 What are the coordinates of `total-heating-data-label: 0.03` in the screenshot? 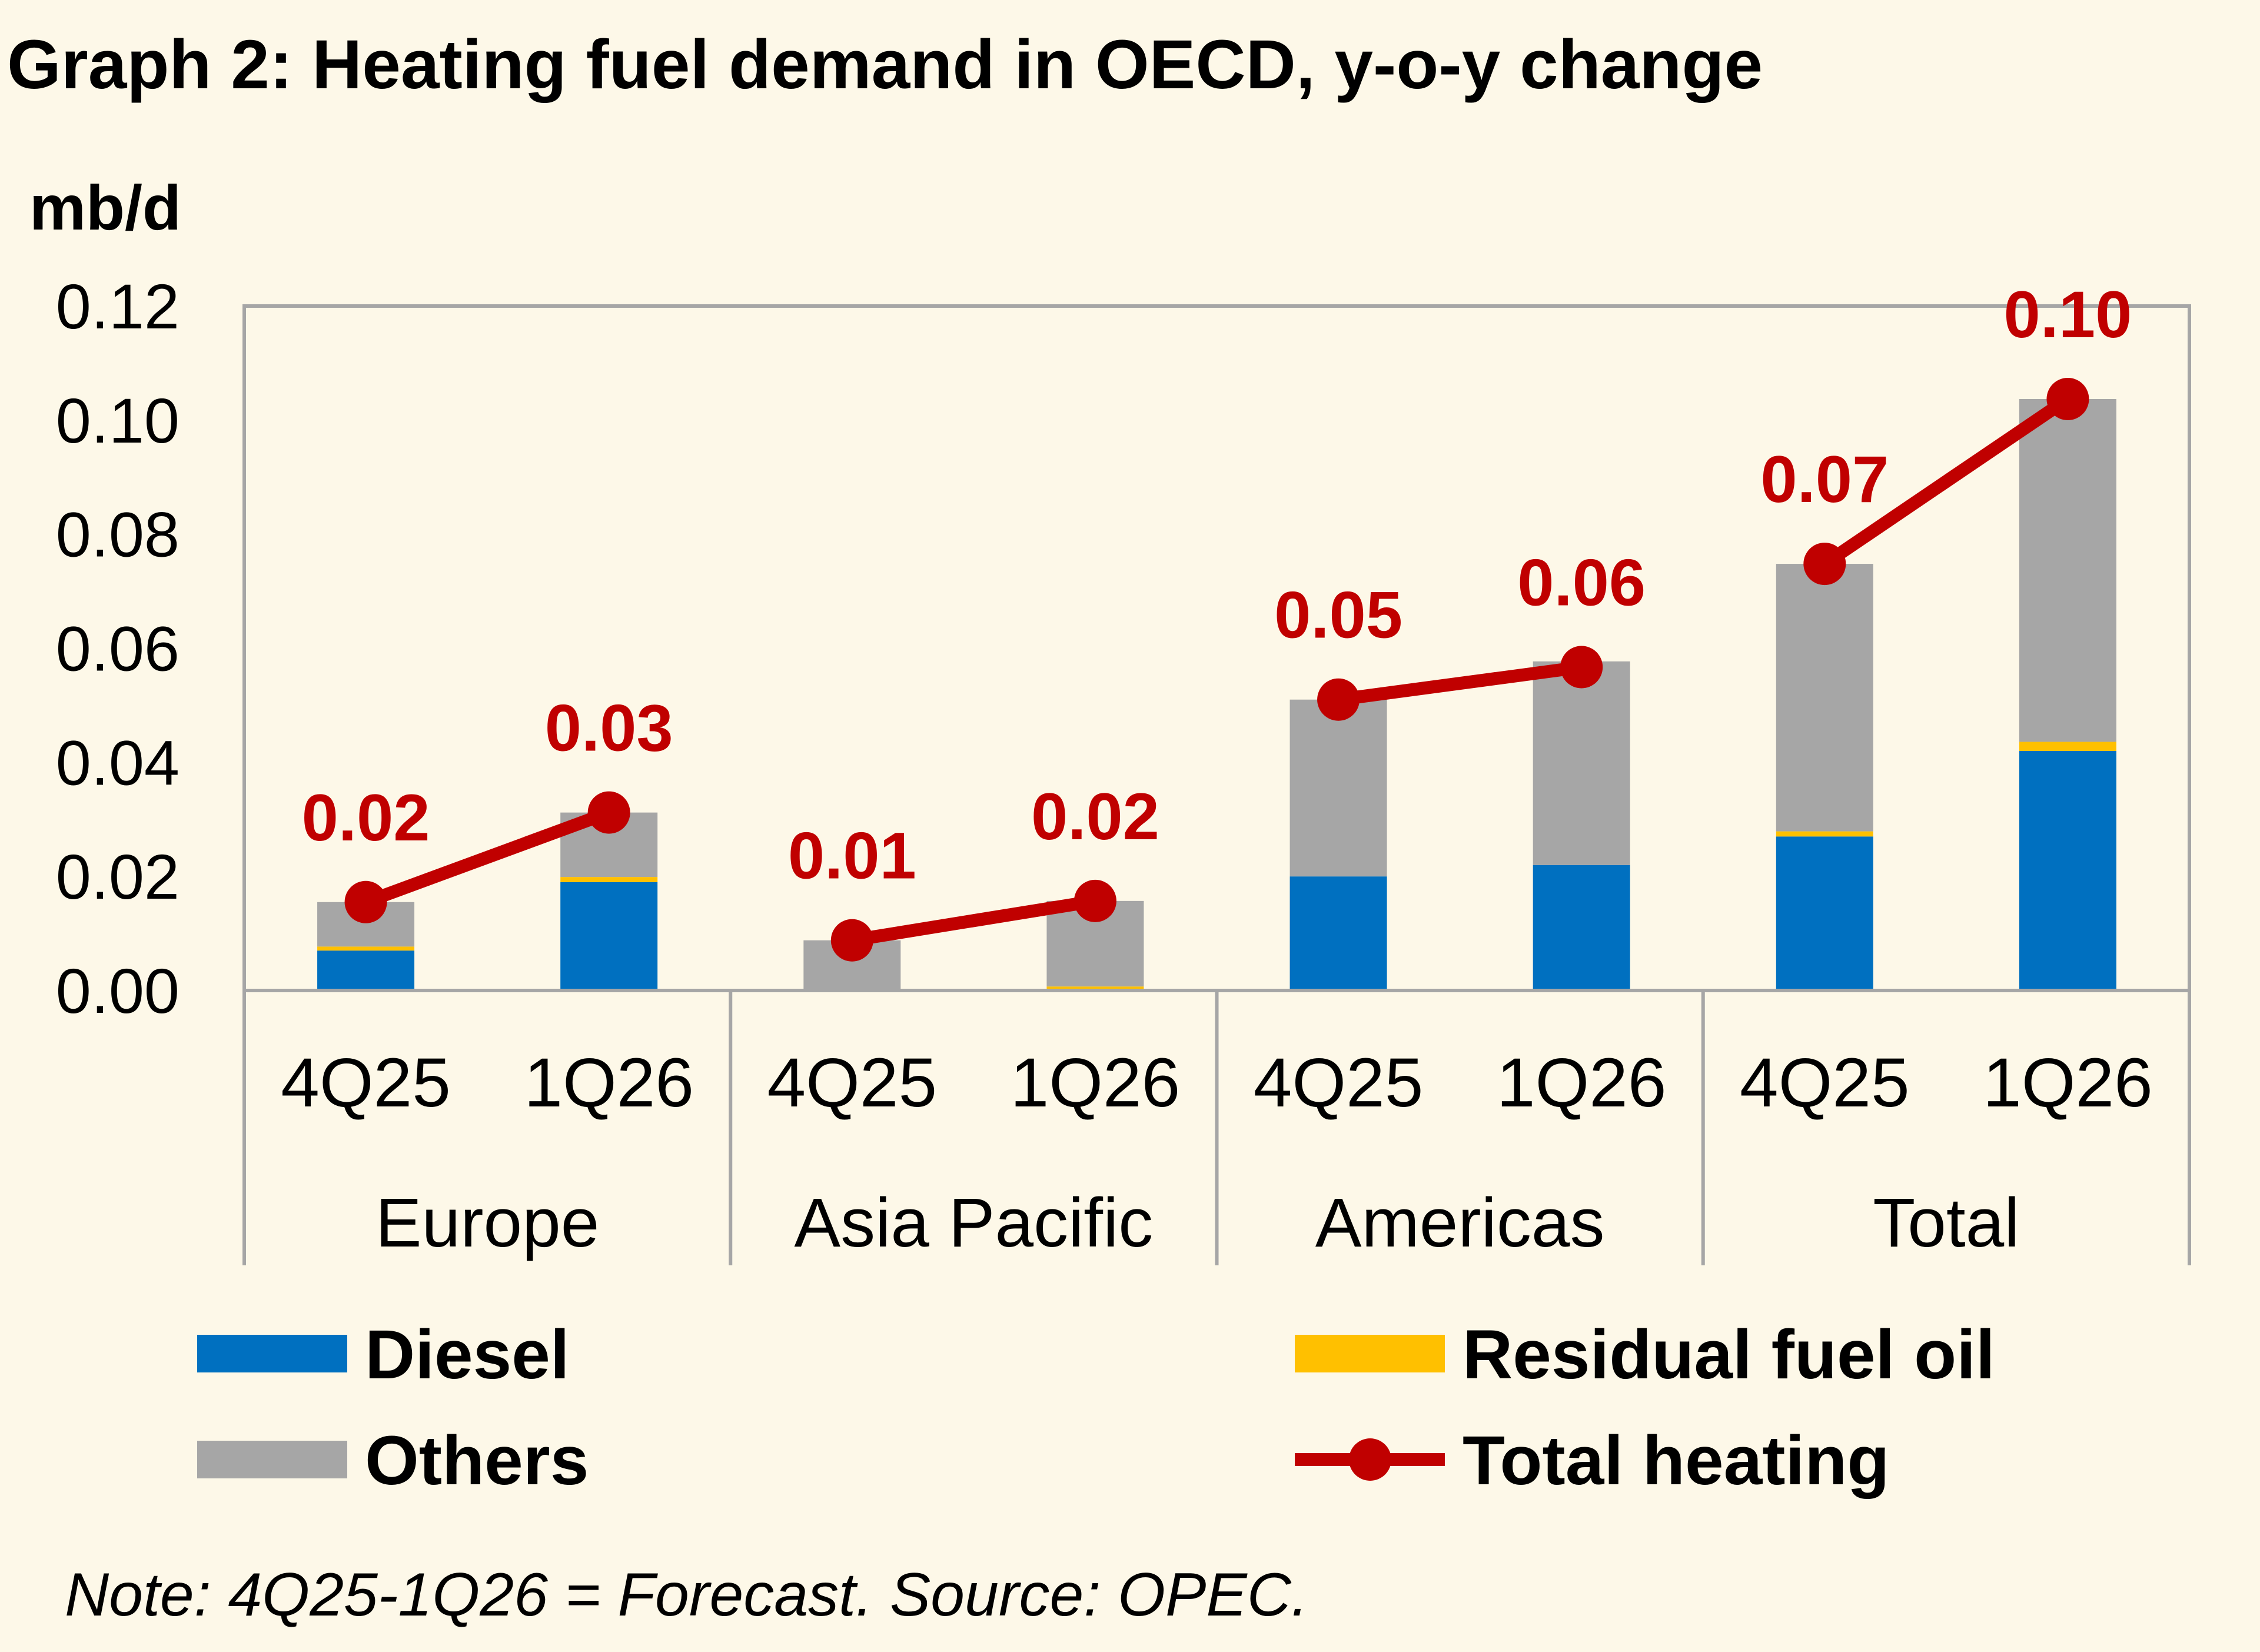 It's located at (609, 728).